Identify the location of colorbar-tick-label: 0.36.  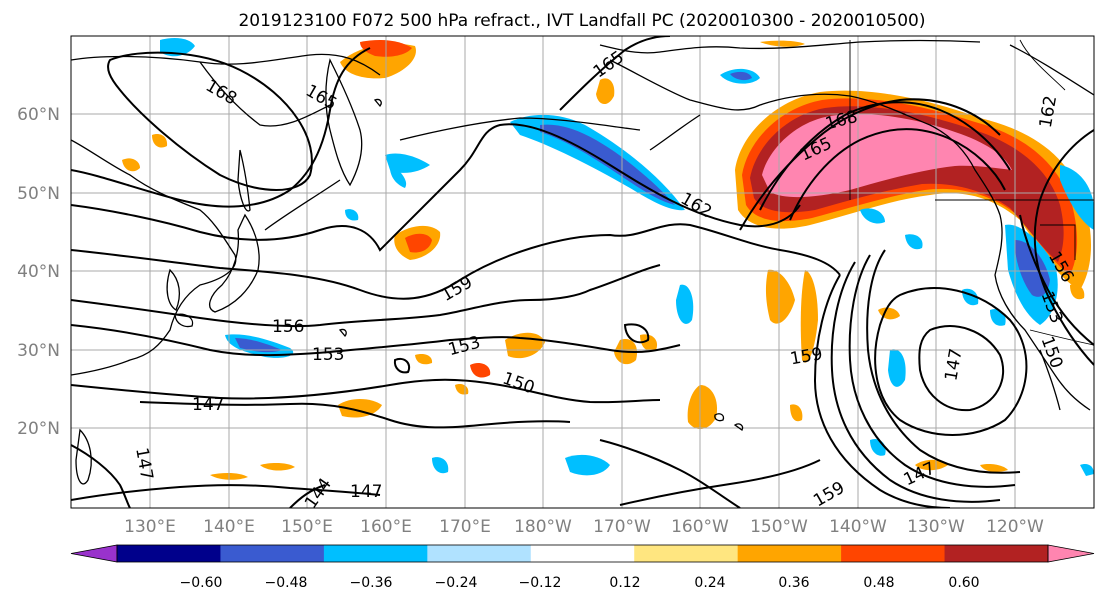
(793, 583).